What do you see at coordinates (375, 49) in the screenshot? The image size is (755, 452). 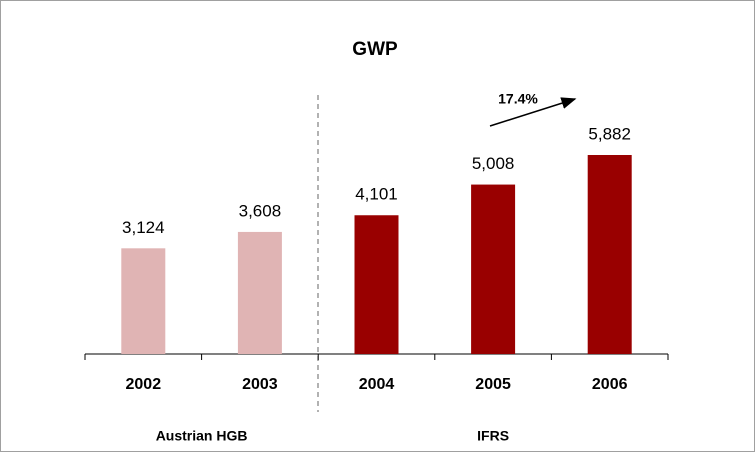 I see `chart-title: GWP` at bounding box center [375, 49].